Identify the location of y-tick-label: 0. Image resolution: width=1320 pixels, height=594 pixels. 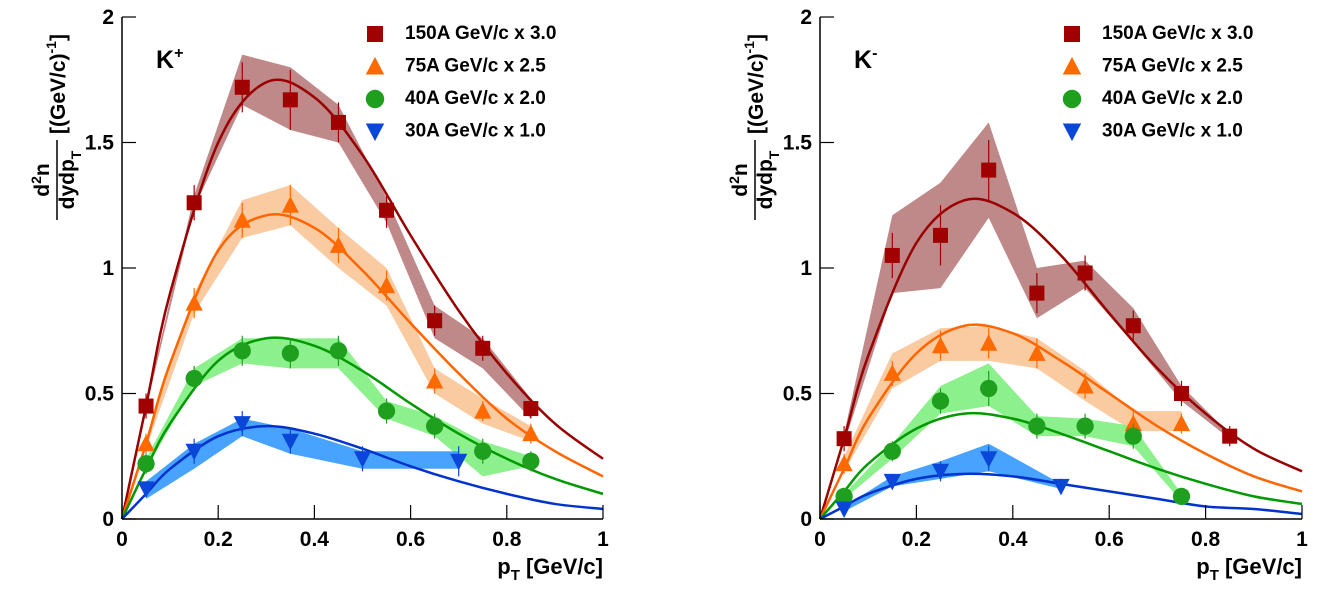
(806, 519).